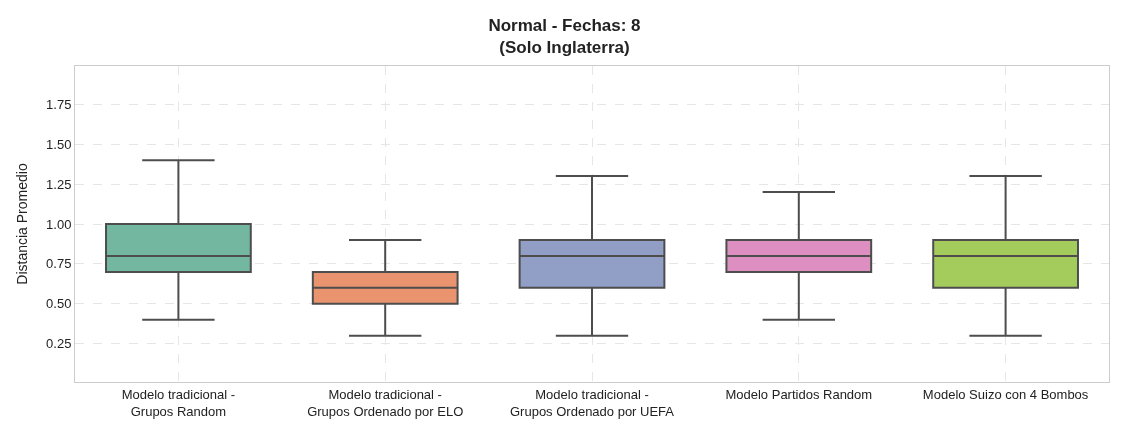 The width and height of the screenshot is (1129, 437). Describe the element at coordinates (592, 402) in the screenshot. I see `x-tick-label: Modelo tradicional - Grupos Ordenado por UEFA` at that location.